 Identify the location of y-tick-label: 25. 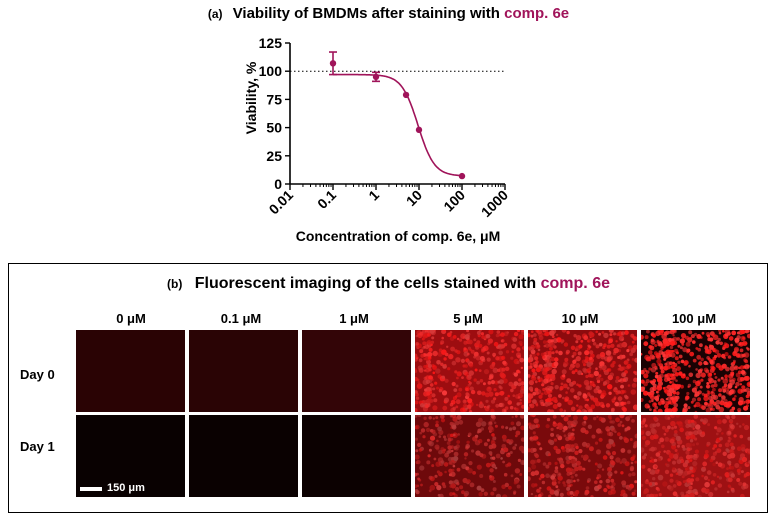
(274, 156).